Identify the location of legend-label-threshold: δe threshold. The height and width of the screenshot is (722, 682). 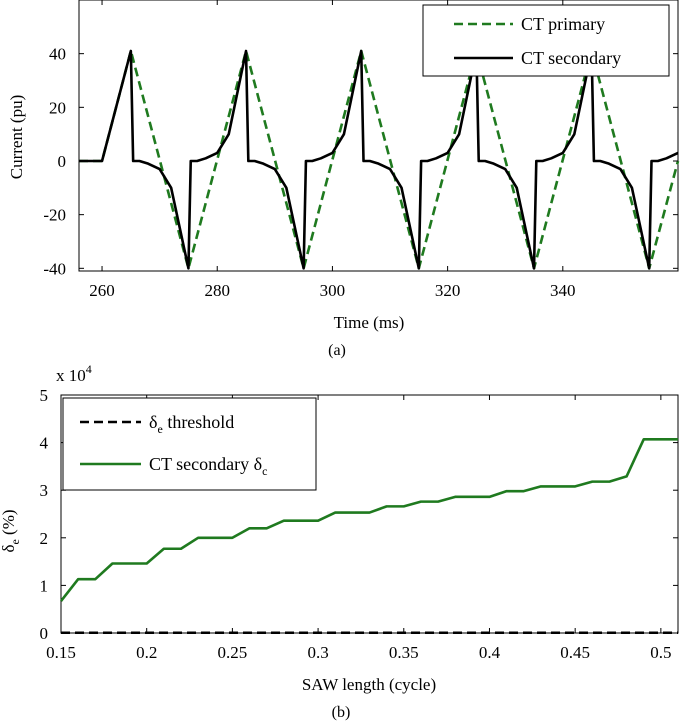
(191, 424).